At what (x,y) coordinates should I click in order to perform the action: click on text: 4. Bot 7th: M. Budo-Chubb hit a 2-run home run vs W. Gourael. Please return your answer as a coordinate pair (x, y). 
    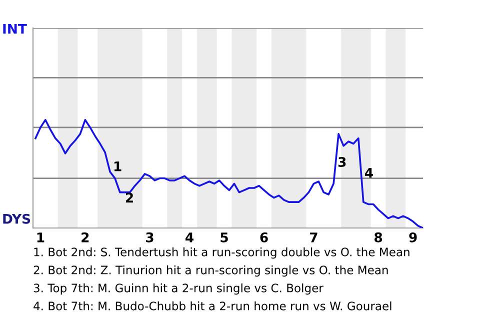
    Looking at the image, I should click on (213, 305).